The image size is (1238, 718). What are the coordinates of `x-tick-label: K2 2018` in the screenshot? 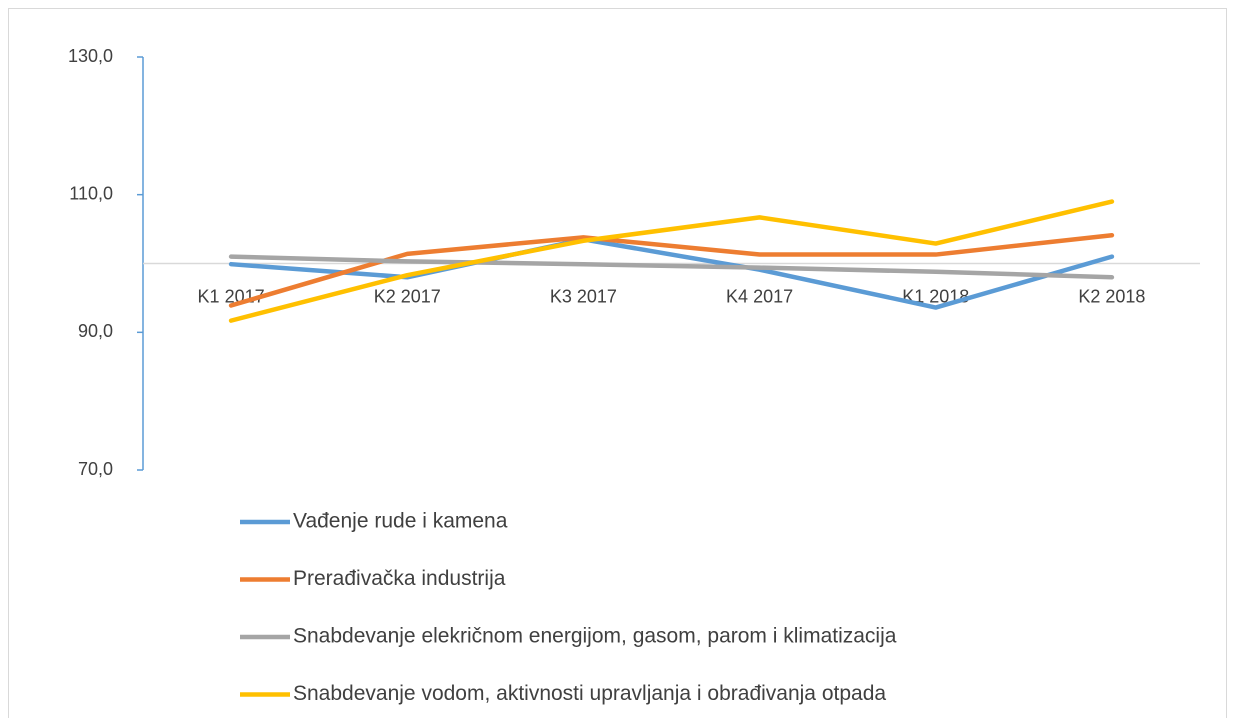 It's located at (1111, 296).